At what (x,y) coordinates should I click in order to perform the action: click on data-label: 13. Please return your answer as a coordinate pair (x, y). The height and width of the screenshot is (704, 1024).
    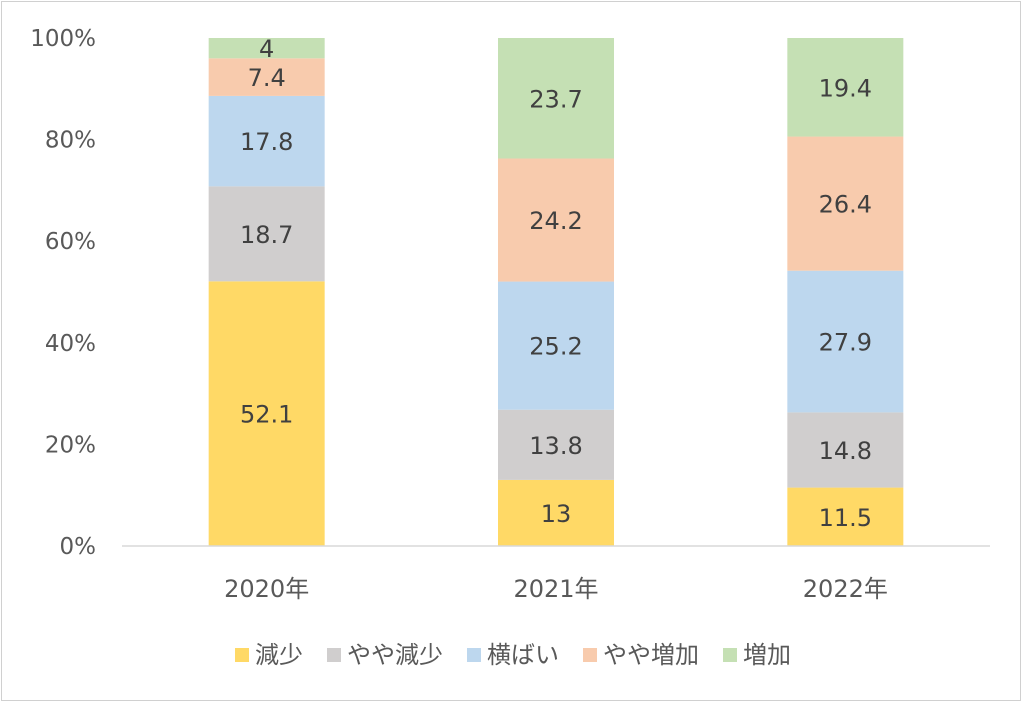
    Looking at the image, I should click on (556, 514).